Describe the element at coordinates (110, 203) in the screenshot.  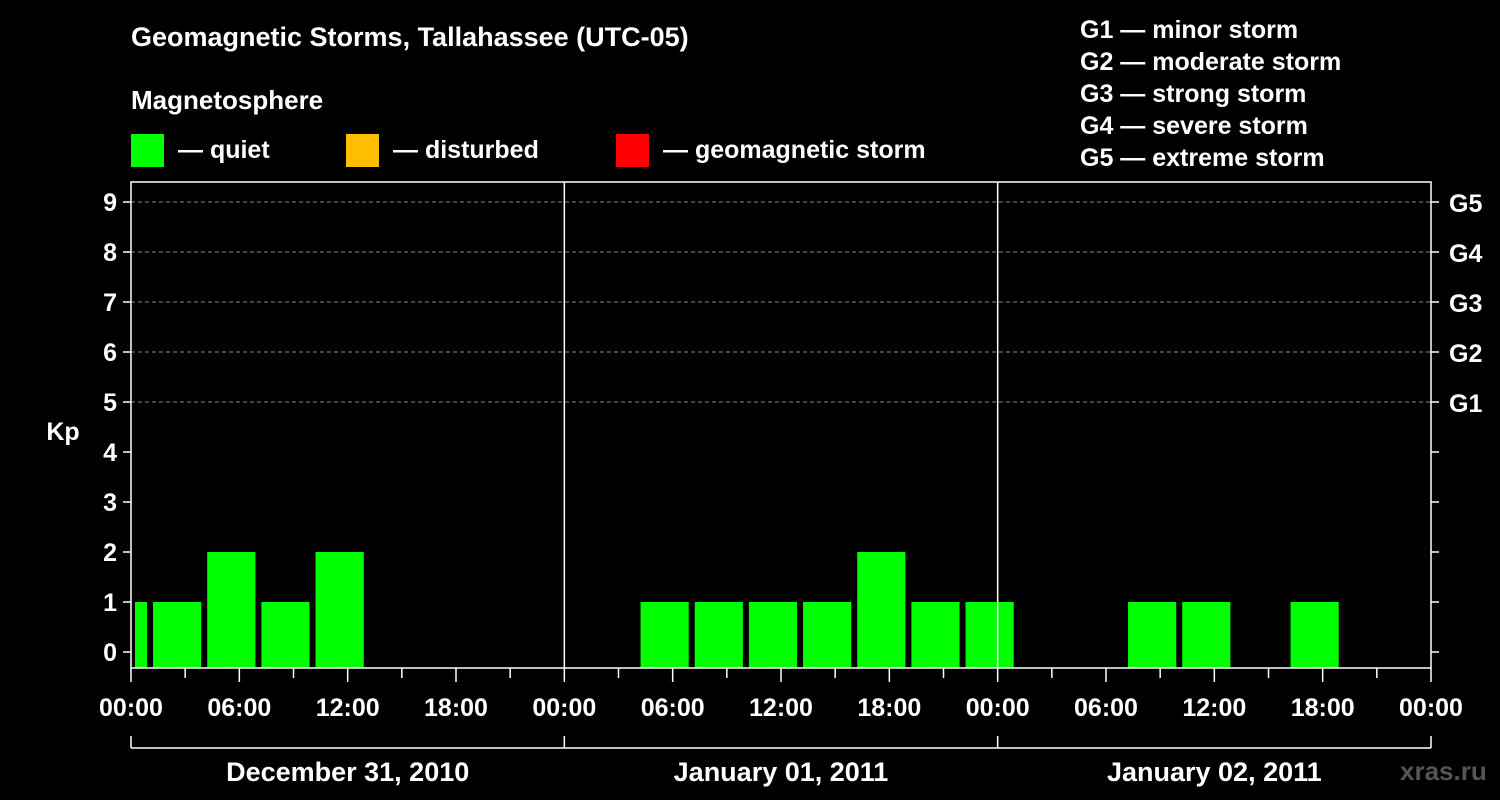
I see `y-tick-label: 9` at that location.